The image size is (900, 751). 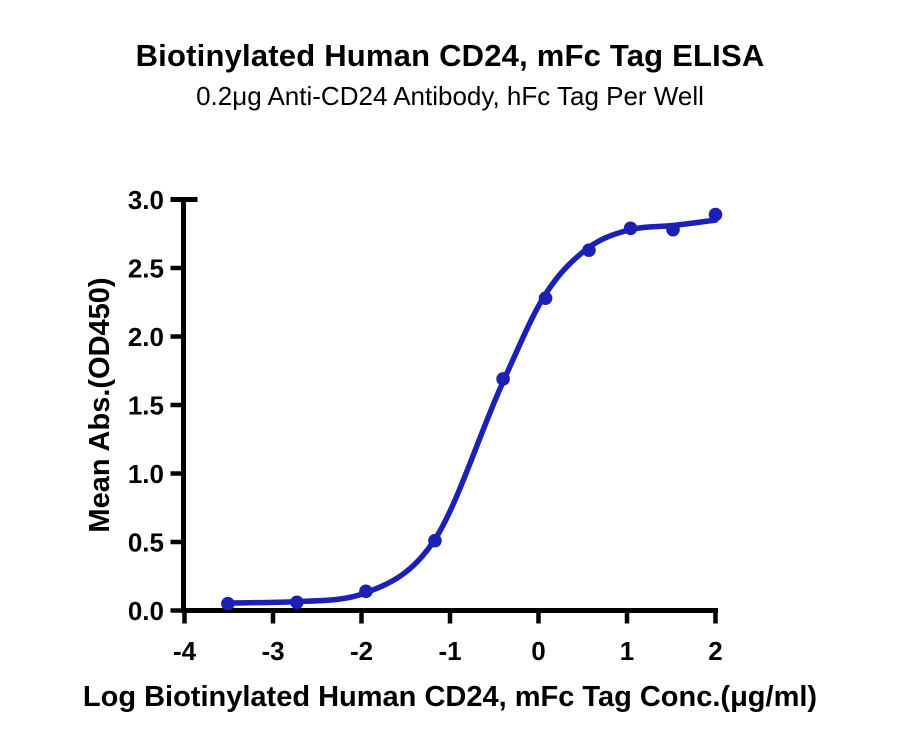 I want to click on y-tick-label: 1.5, so click(x=146, y=406).